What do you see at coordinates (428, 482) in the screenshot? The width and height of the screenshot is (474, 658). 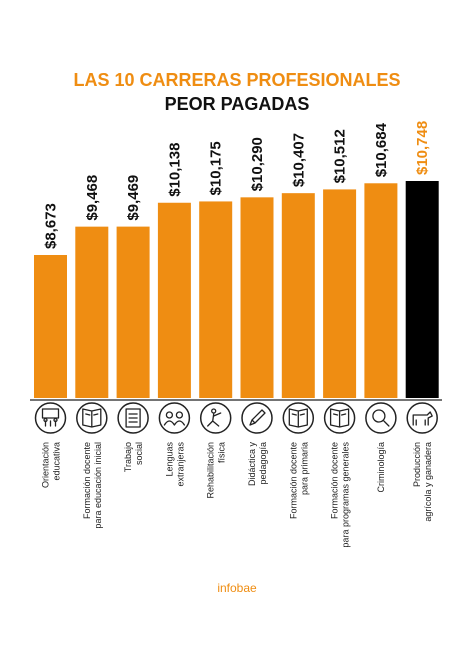 I see `category-label: agrícola y ganadera` at bounding box center [428, 482].